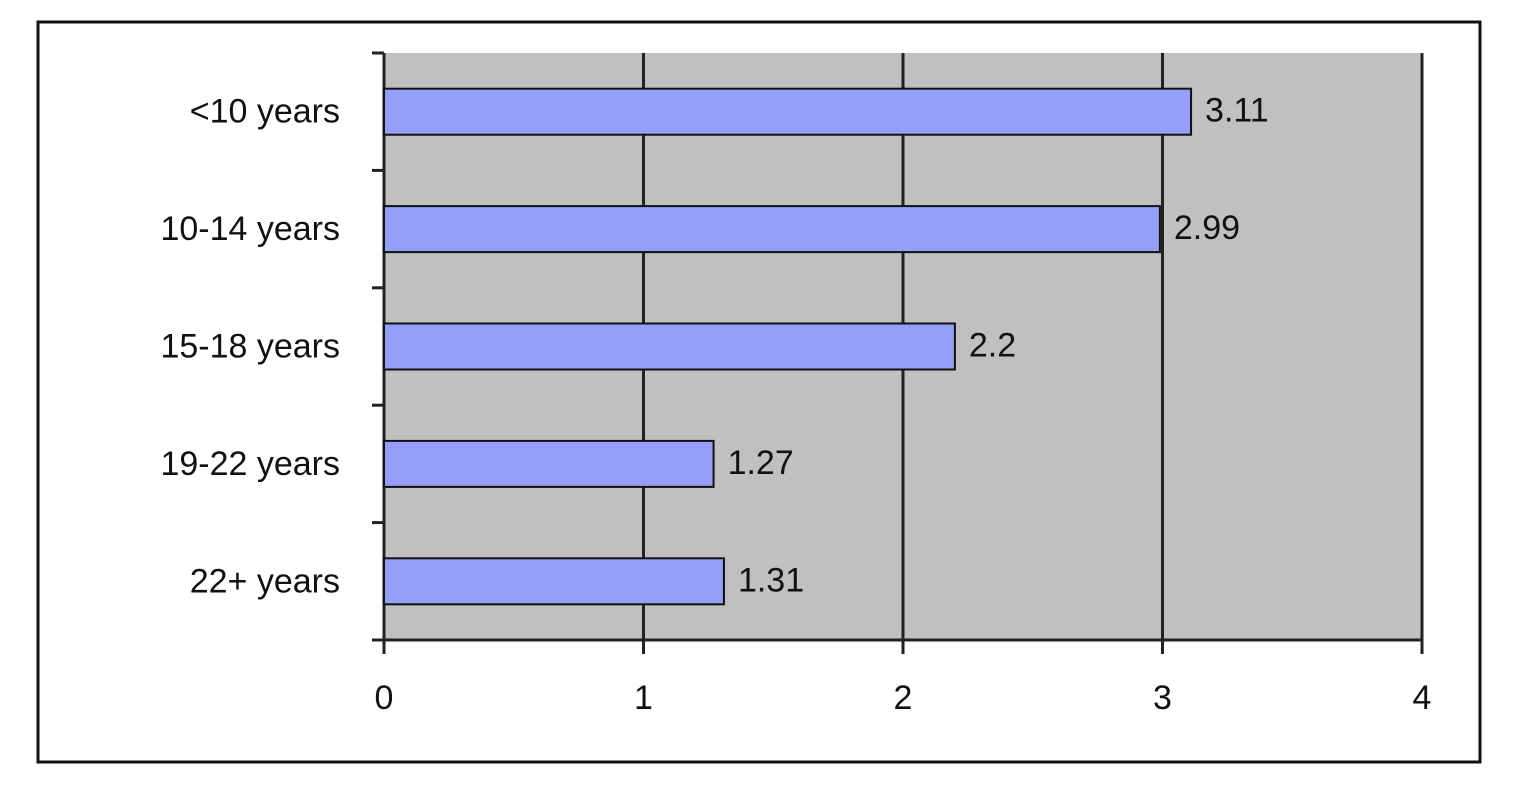 The width and height of the screenshot is (1517, 795). I want to click on data-label: 3.11, so click(1237, 111).